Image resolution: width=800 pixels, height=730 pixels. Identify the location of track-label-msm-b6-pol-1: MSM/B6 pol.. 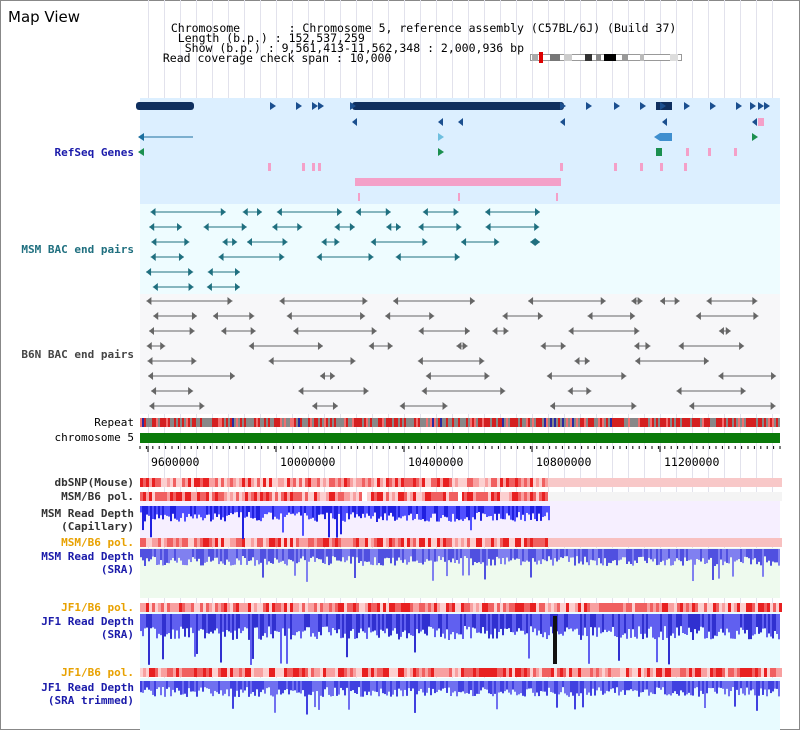
(97, 496).